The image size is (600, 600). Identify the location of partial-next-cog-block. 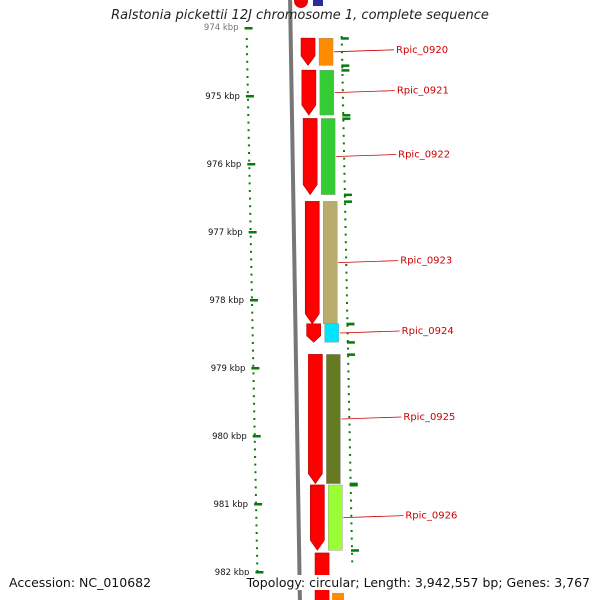
(338, 596).